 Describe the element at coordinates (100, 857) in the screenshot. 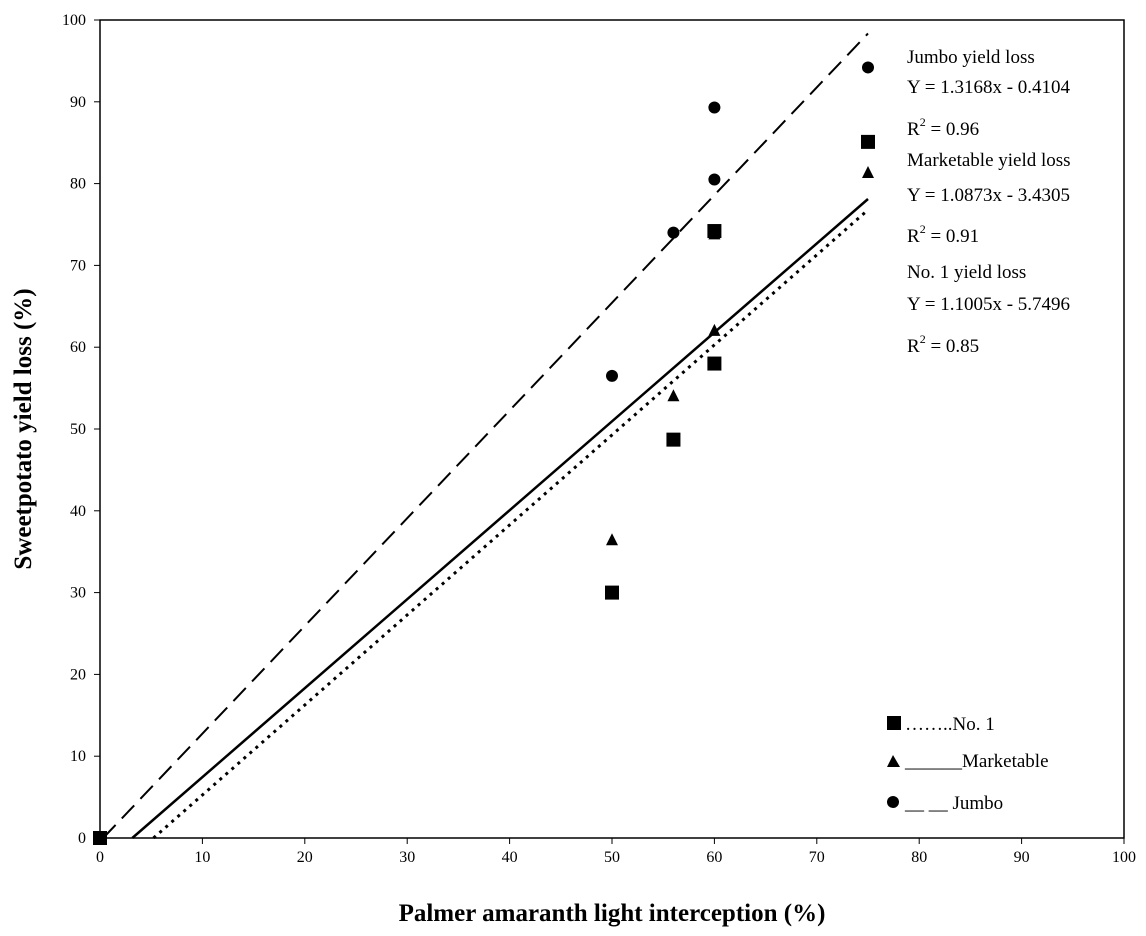

I see `x-tick-label: 0` at that location.